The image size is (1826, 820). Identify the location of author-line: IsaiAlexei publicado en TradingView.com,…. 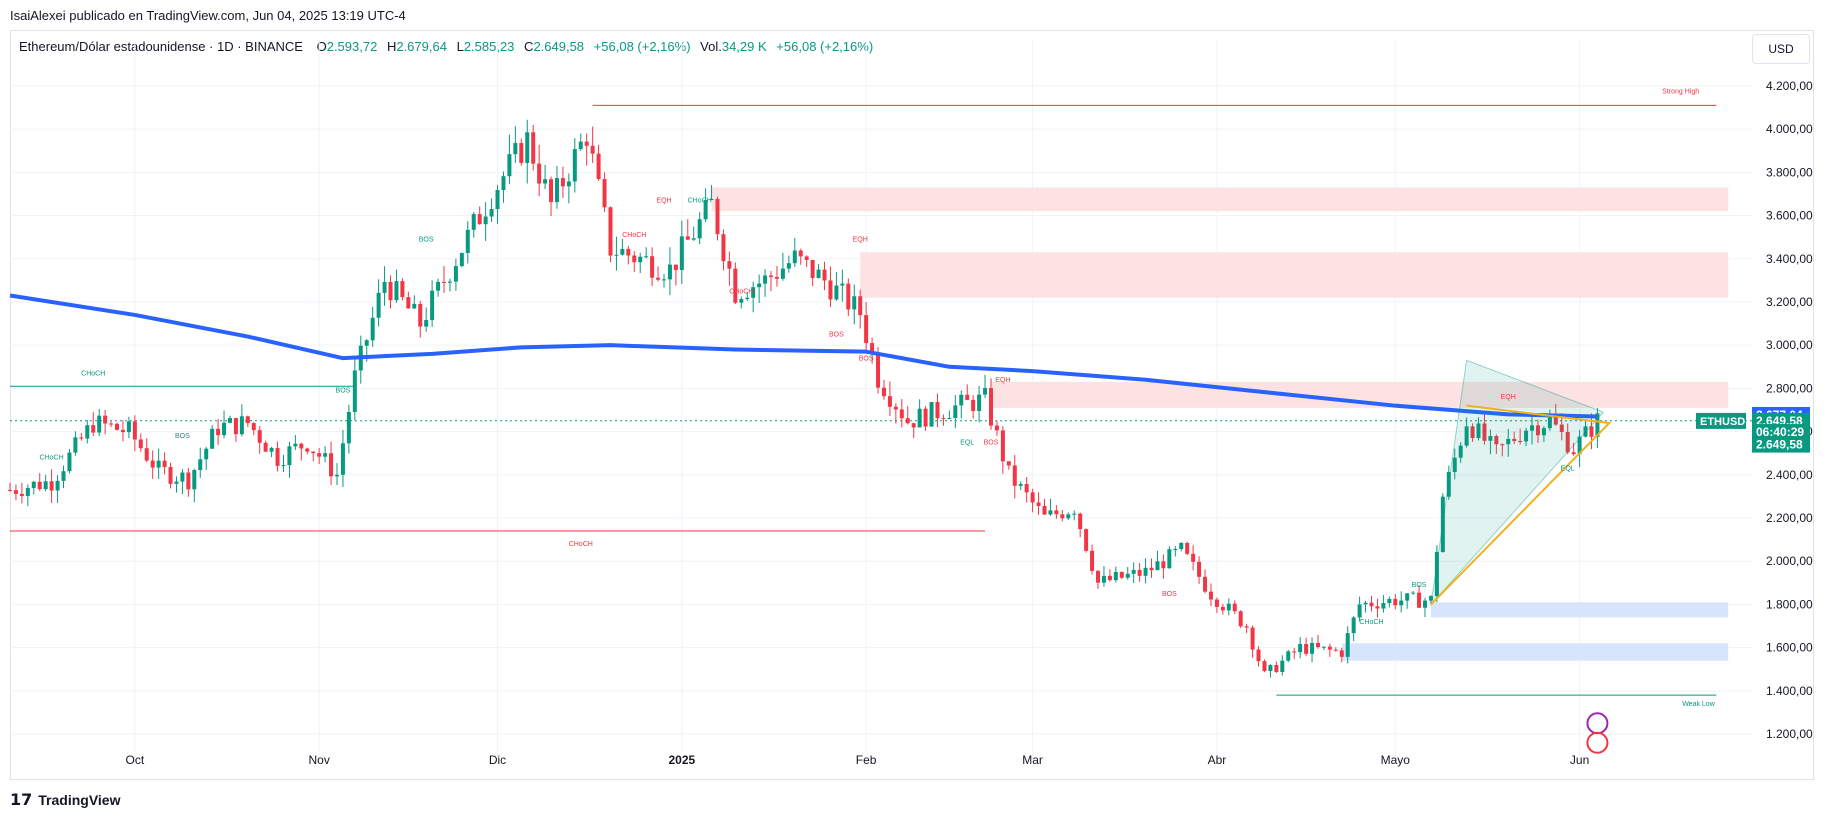
(211, 15).